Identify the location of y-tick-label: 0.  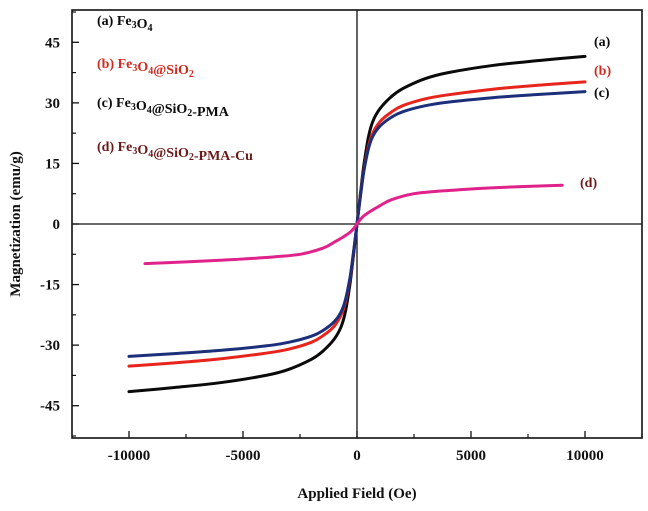
(57, 225).